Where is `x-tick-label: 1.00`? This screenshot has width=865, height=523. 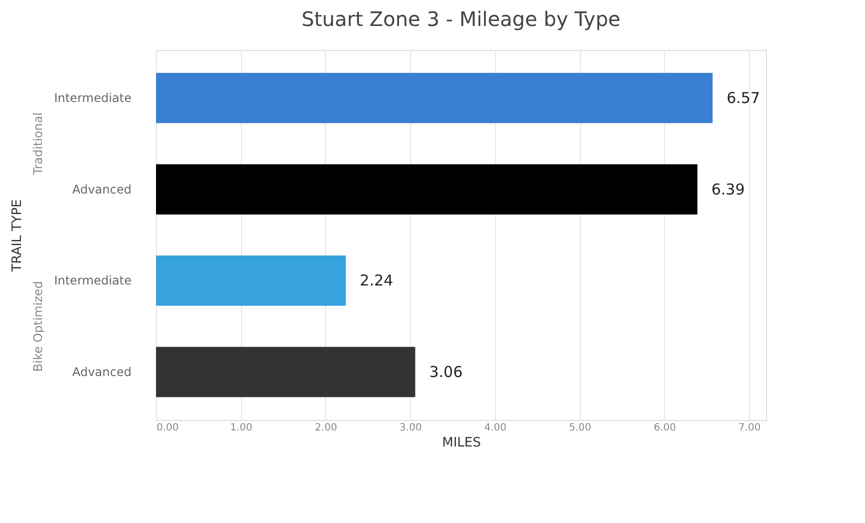 x-tick-label: 1.00 is located at coordinates (241, 428).